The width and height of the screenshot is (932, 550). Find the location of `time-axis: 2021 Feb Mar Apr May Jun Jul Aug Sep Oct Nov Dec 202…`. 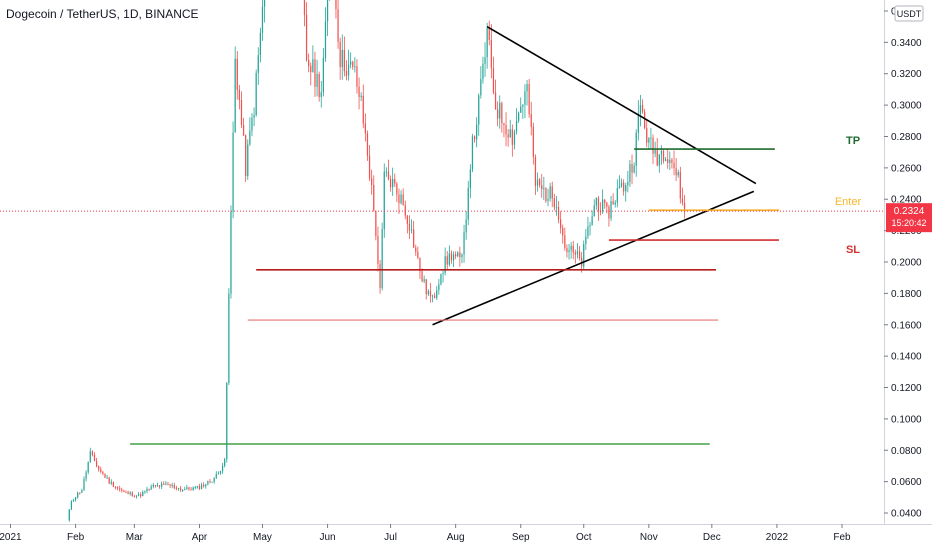

time-axis: 2021 Feb Mar Apr May Jun Jul Aug Sep Oct Nov Dec 202… is located at coordinates (425, 533).